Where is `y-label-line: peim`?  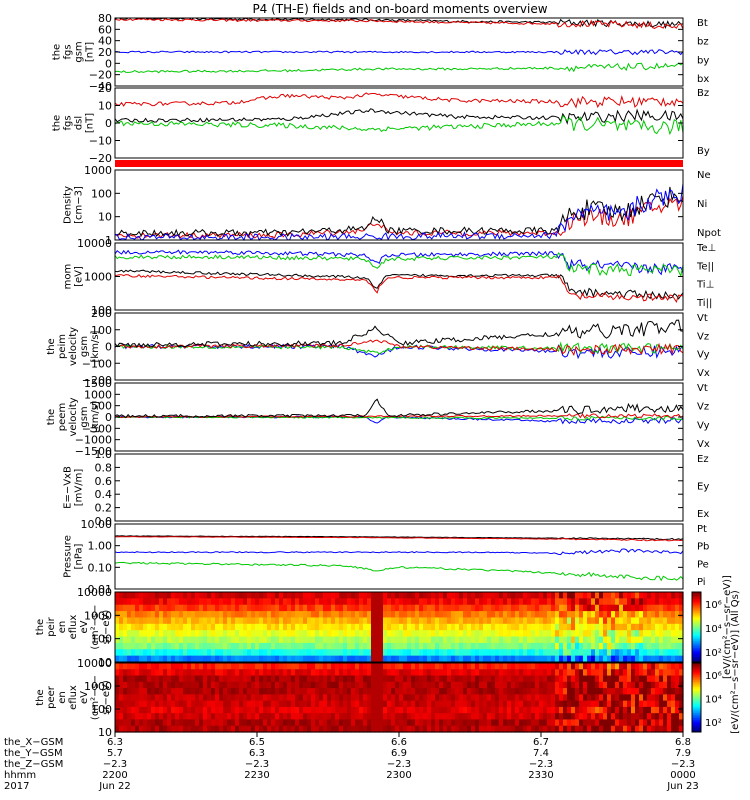 y-label-line: peim is located at coordinates (62, 346).